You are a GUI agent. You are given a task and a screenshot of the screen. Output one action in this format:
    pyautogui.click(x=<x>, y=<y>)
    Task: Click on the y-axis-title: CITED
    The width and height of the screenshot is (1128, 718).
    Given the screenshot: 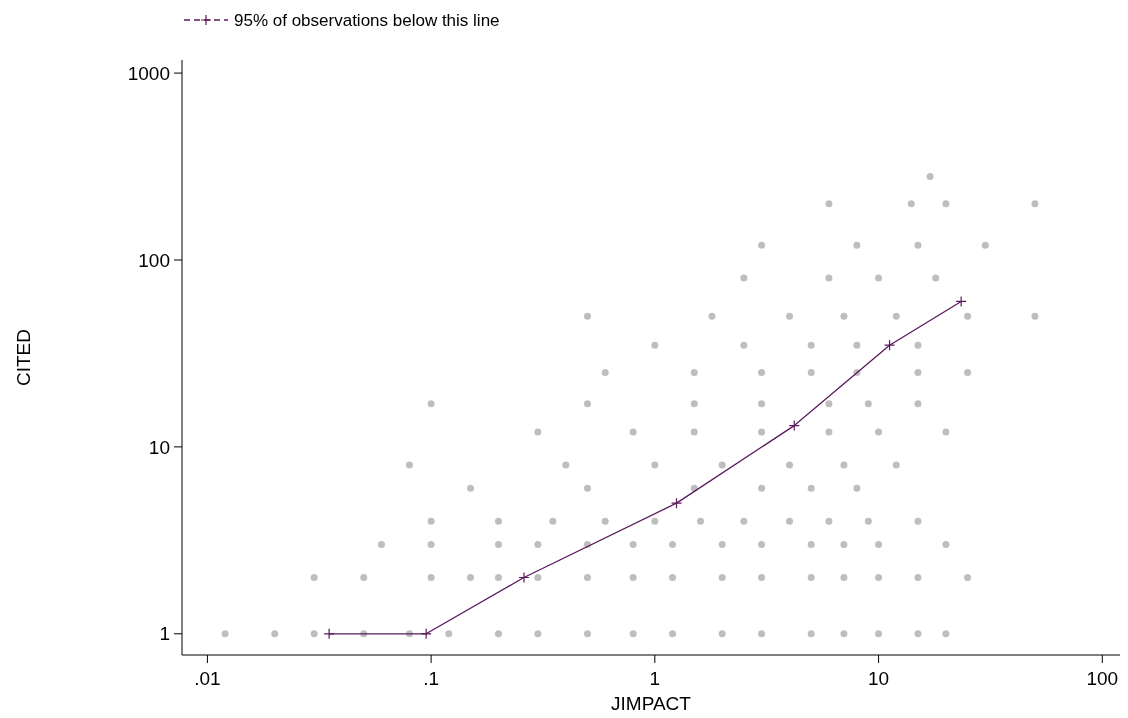 What is the action you would take?
    pyautogui.click(x=23, y=357)
    